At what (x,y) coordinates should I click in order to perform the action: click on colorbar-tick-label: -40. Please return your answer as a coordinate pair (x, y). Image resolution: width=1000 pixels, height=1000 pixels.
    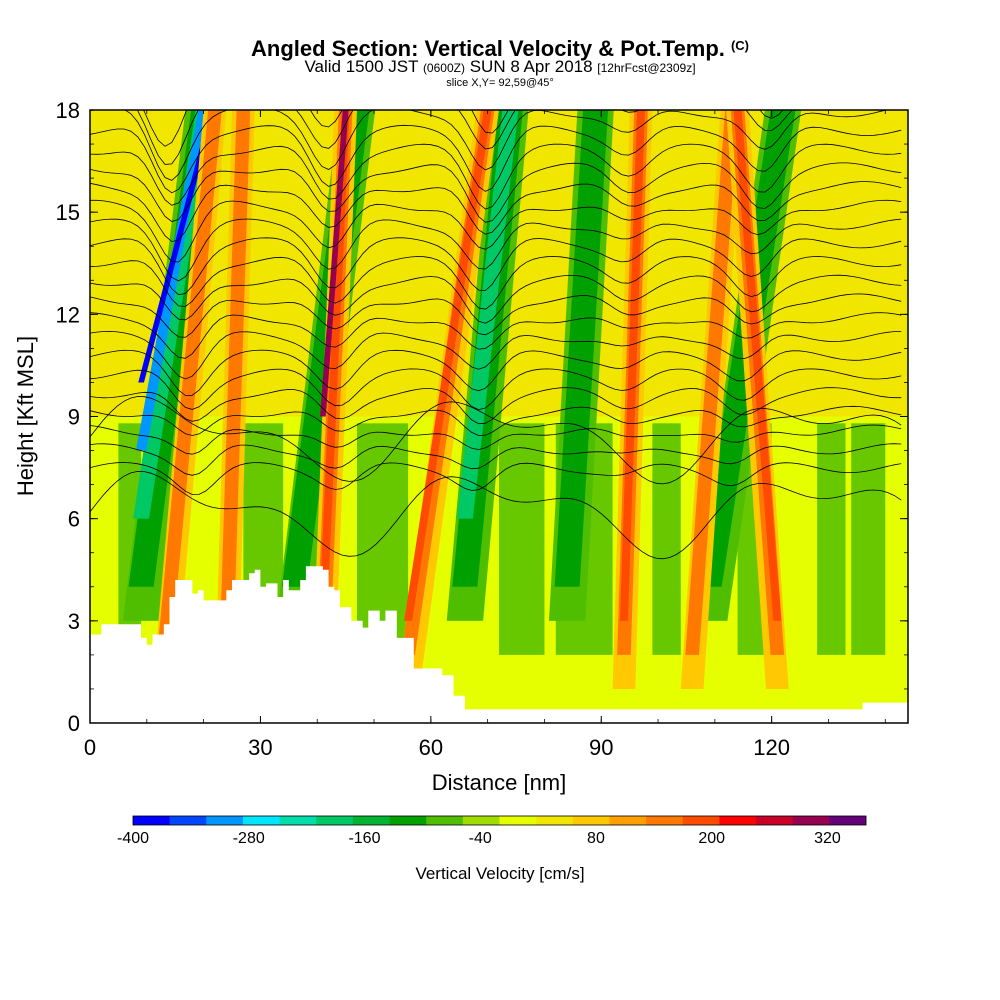
    Looking at the image, I should click on (480, 838).